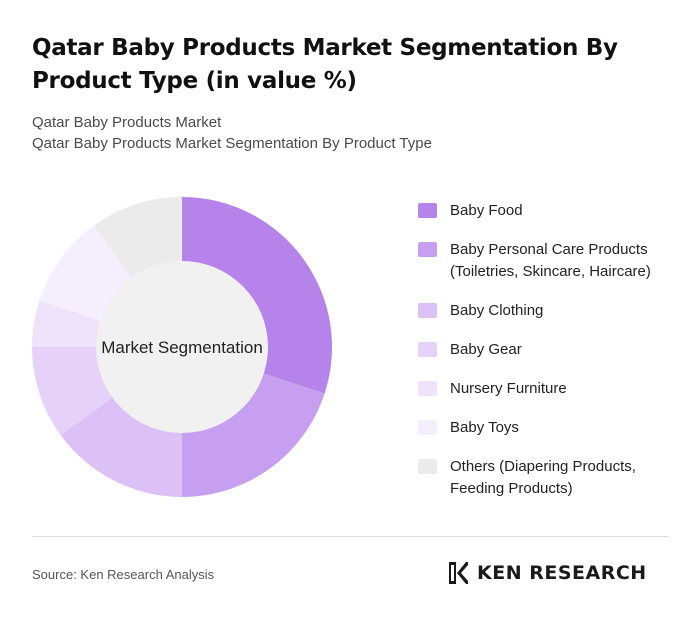  What do you see at coordinates (486, 349) in the screenshot?
I see `legend-label: Baby Gear` at bounding box center [486, 349].